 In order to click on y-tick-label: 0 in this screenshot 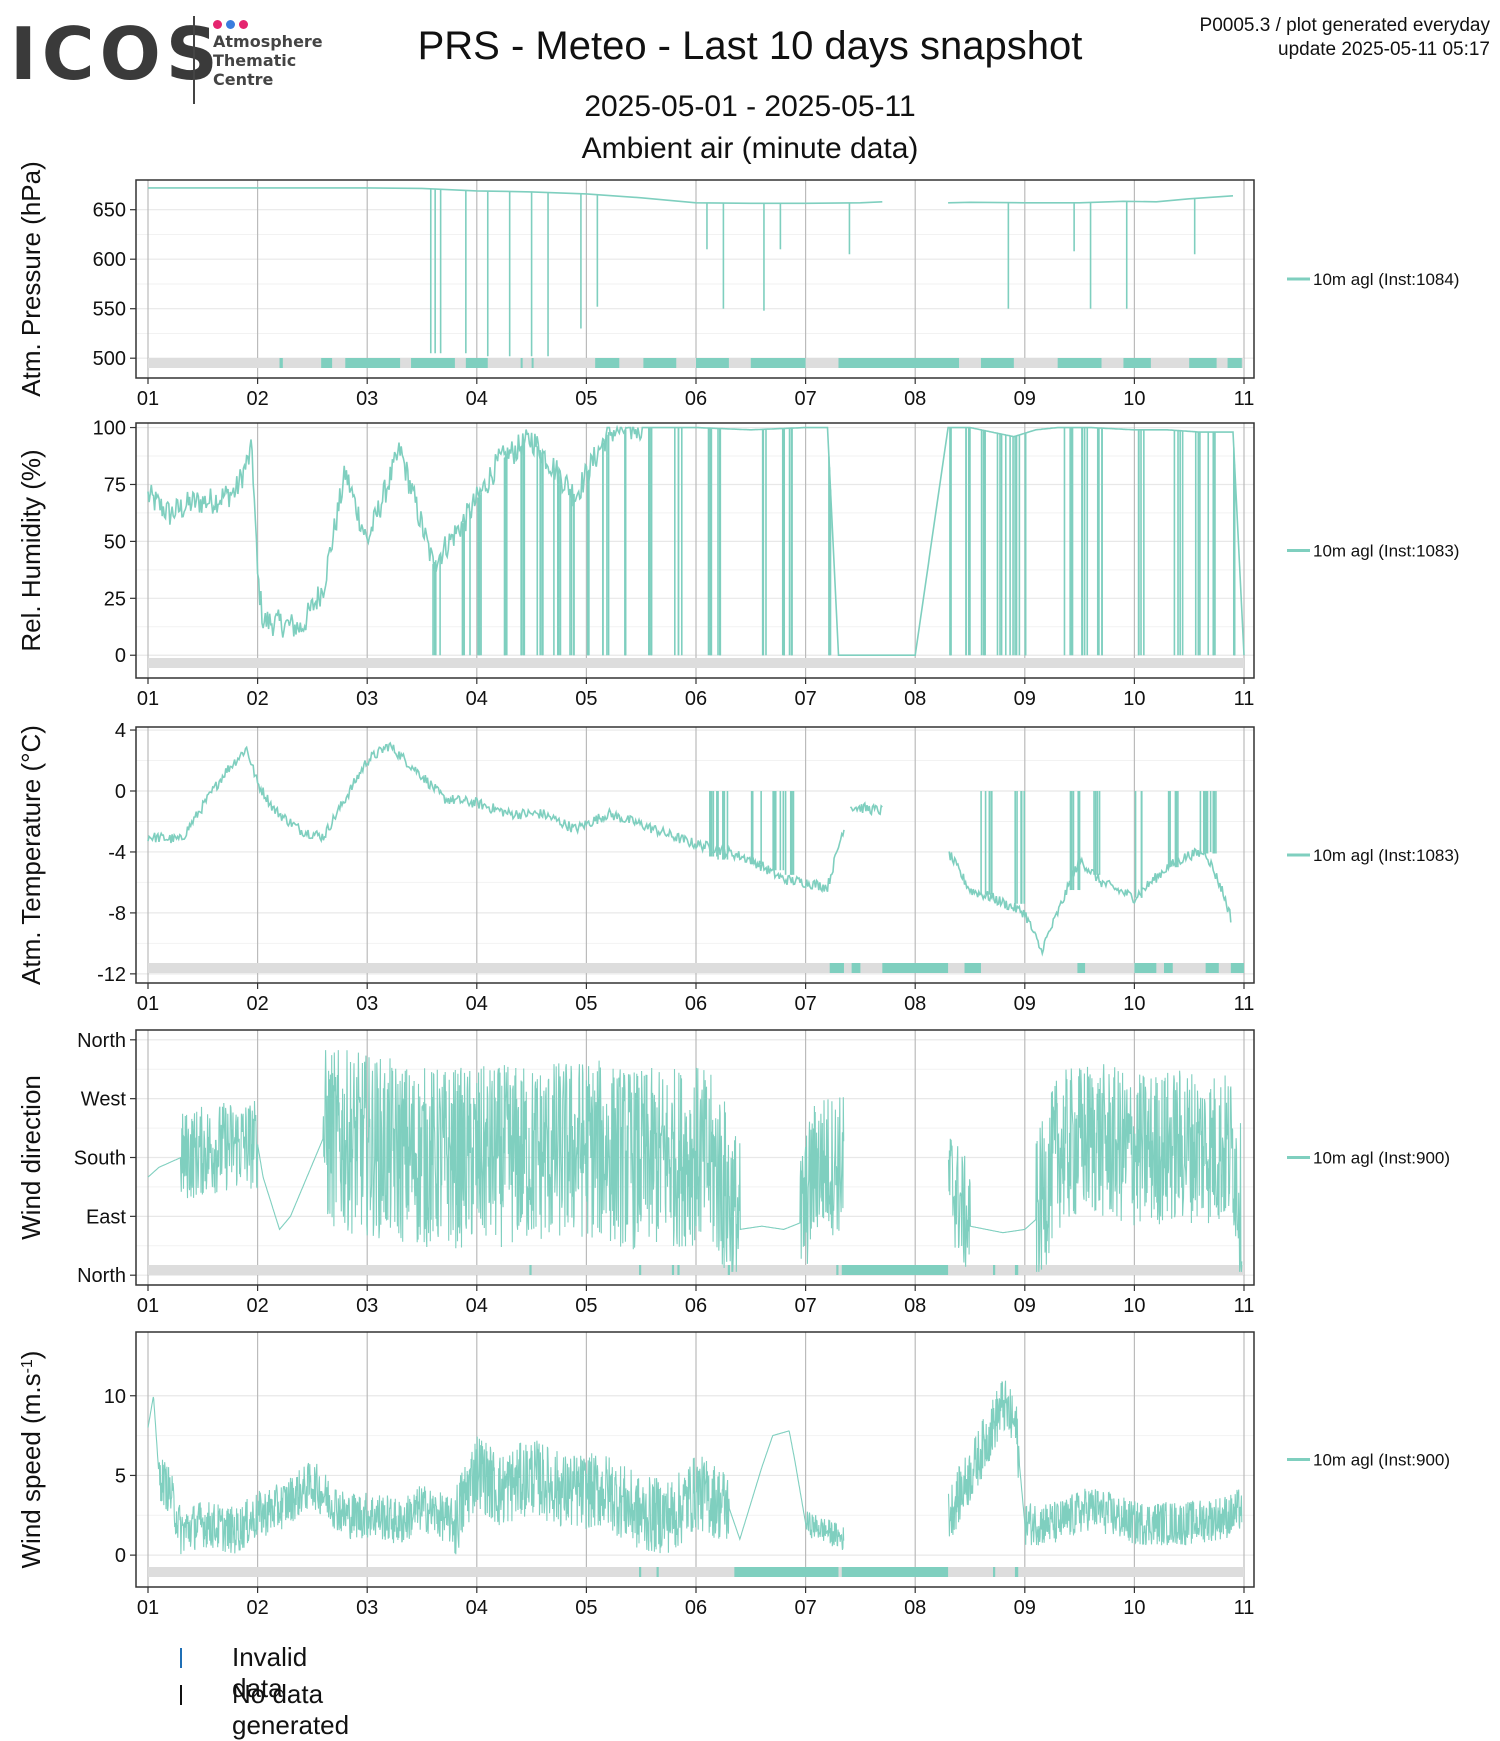, I will do `click(120, 1556)`.